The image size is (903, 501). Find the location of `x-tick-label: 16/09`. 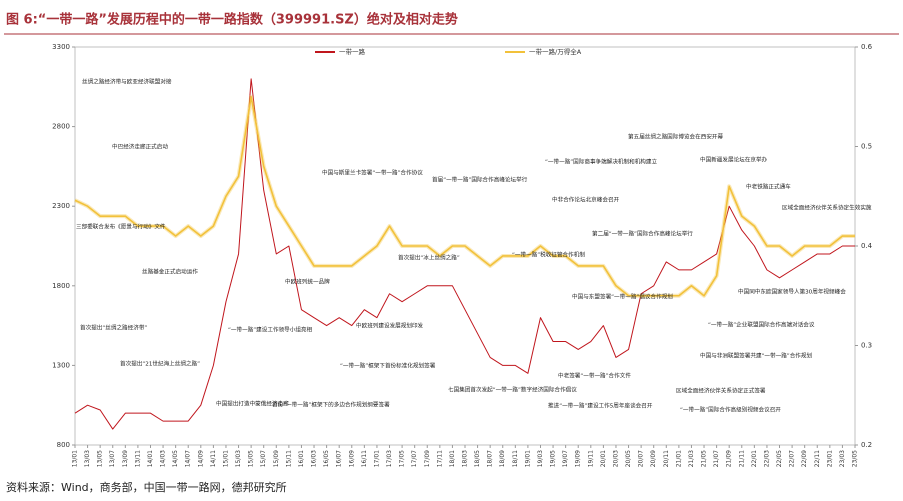

x-tick-label: 16/09 is located at coordinates (351, 458).